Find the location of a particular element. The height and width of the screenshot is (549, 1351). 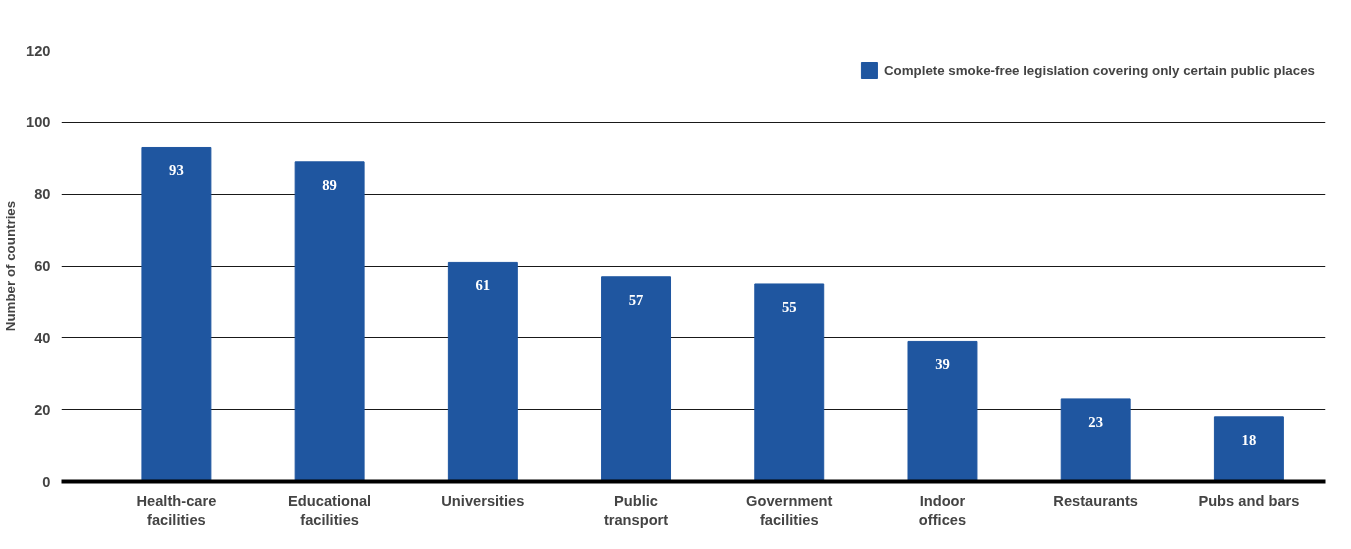

x-tick-label: Pubs and bars is located at coordinates (1249, 500).